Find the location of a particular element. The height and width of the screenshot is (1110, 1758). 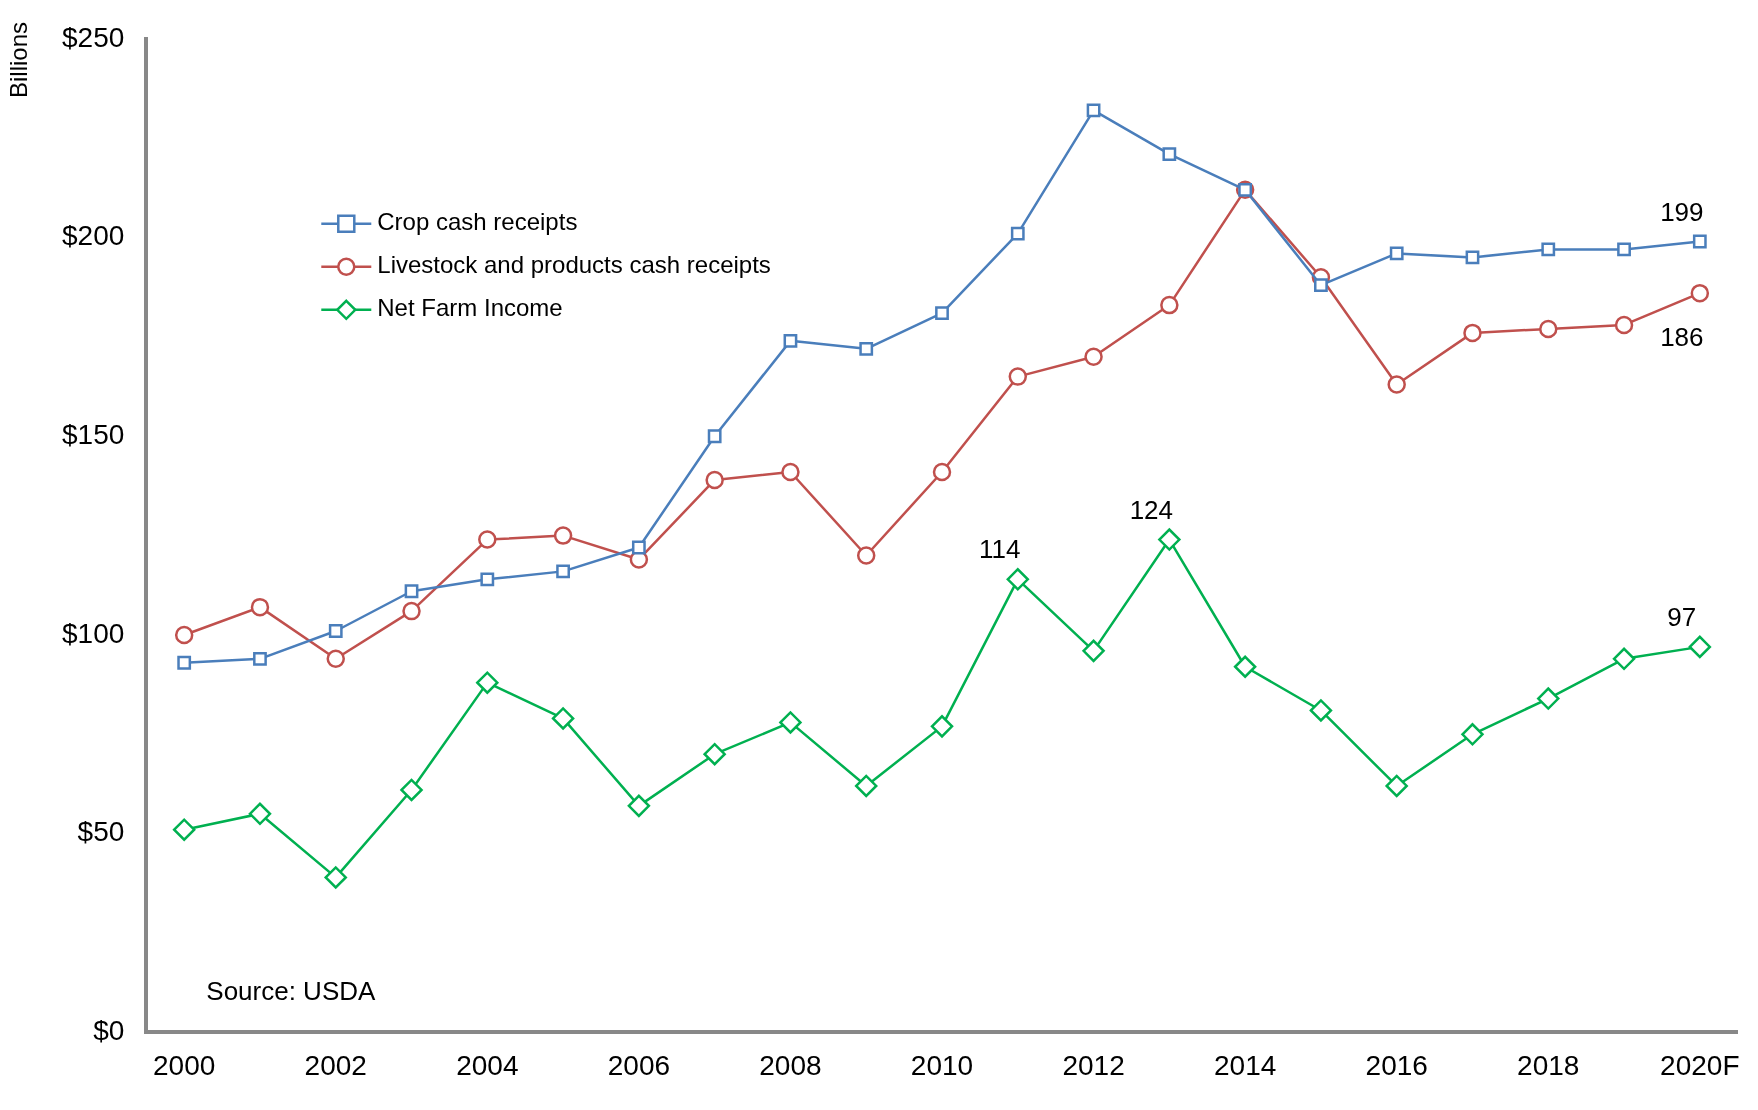

y-tick-label: $250 is located at coordinates (93, 37).